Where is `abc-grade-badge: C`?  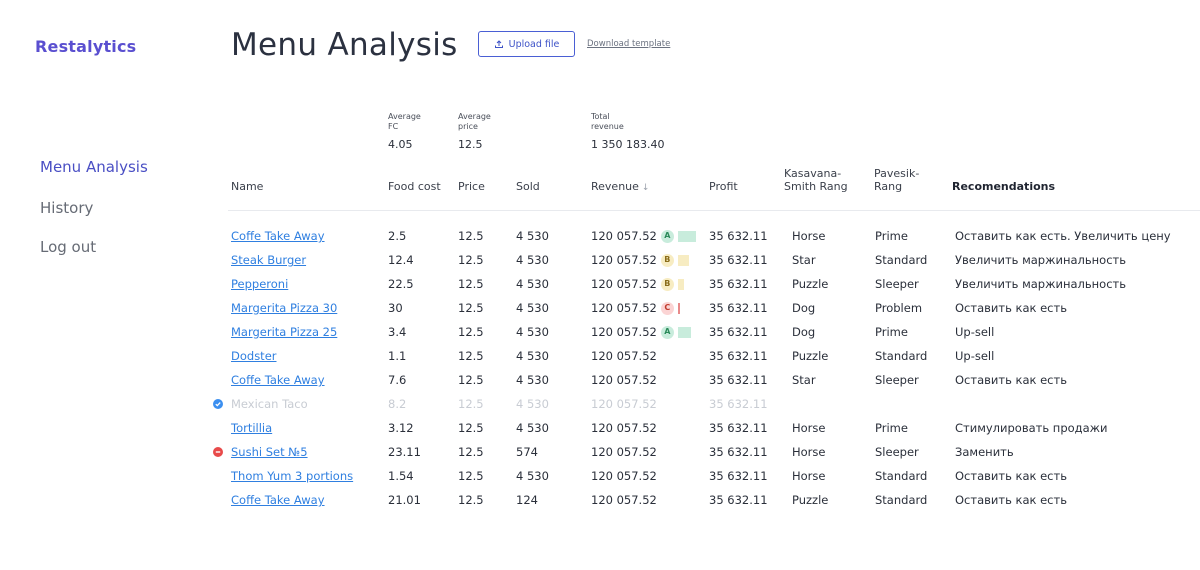 abc-grade-badge: C is located at coordinates (667, 308).